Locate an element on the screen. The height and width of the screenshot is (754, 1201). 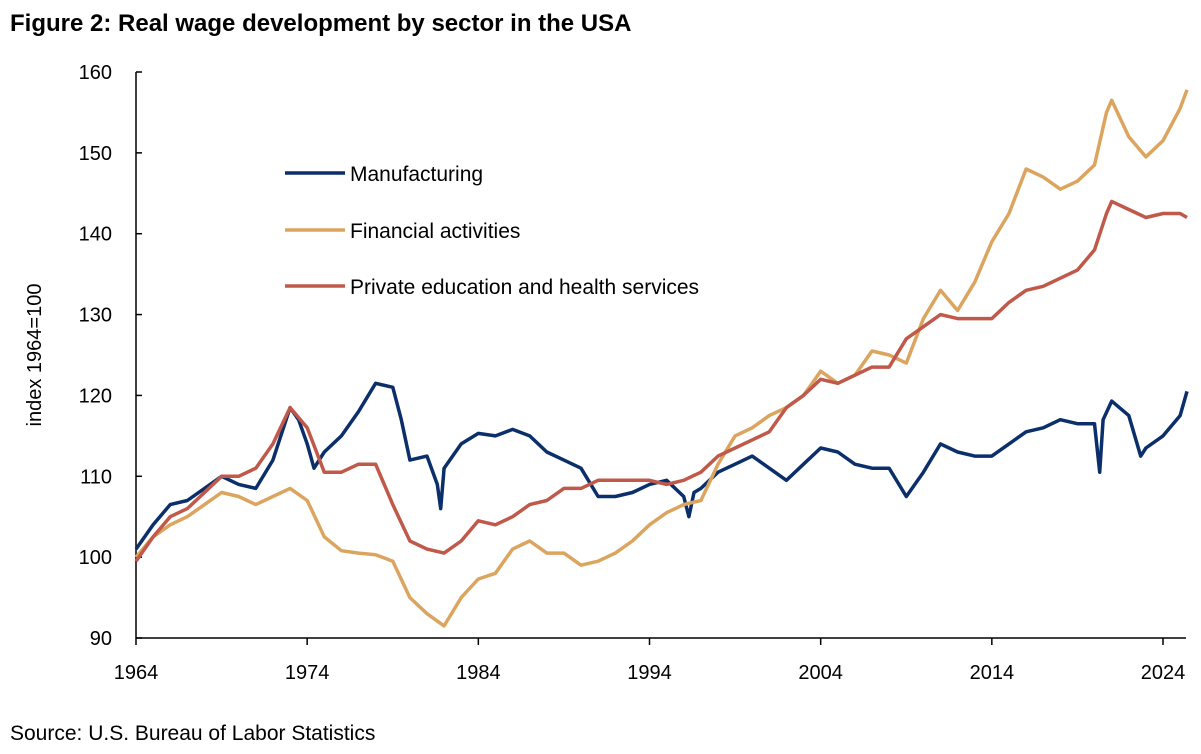
y-tick-label: 110 is located at coordinates (96, 477).